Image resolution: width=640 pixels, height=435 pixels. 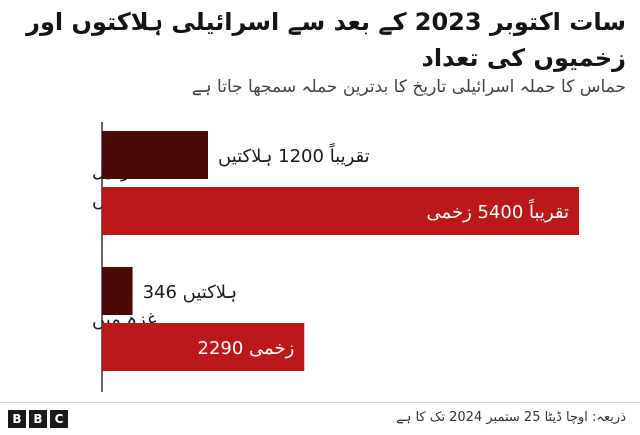 I want to click on data-label: تقریباً 5400 زخمی, so click(x=498, y=211).